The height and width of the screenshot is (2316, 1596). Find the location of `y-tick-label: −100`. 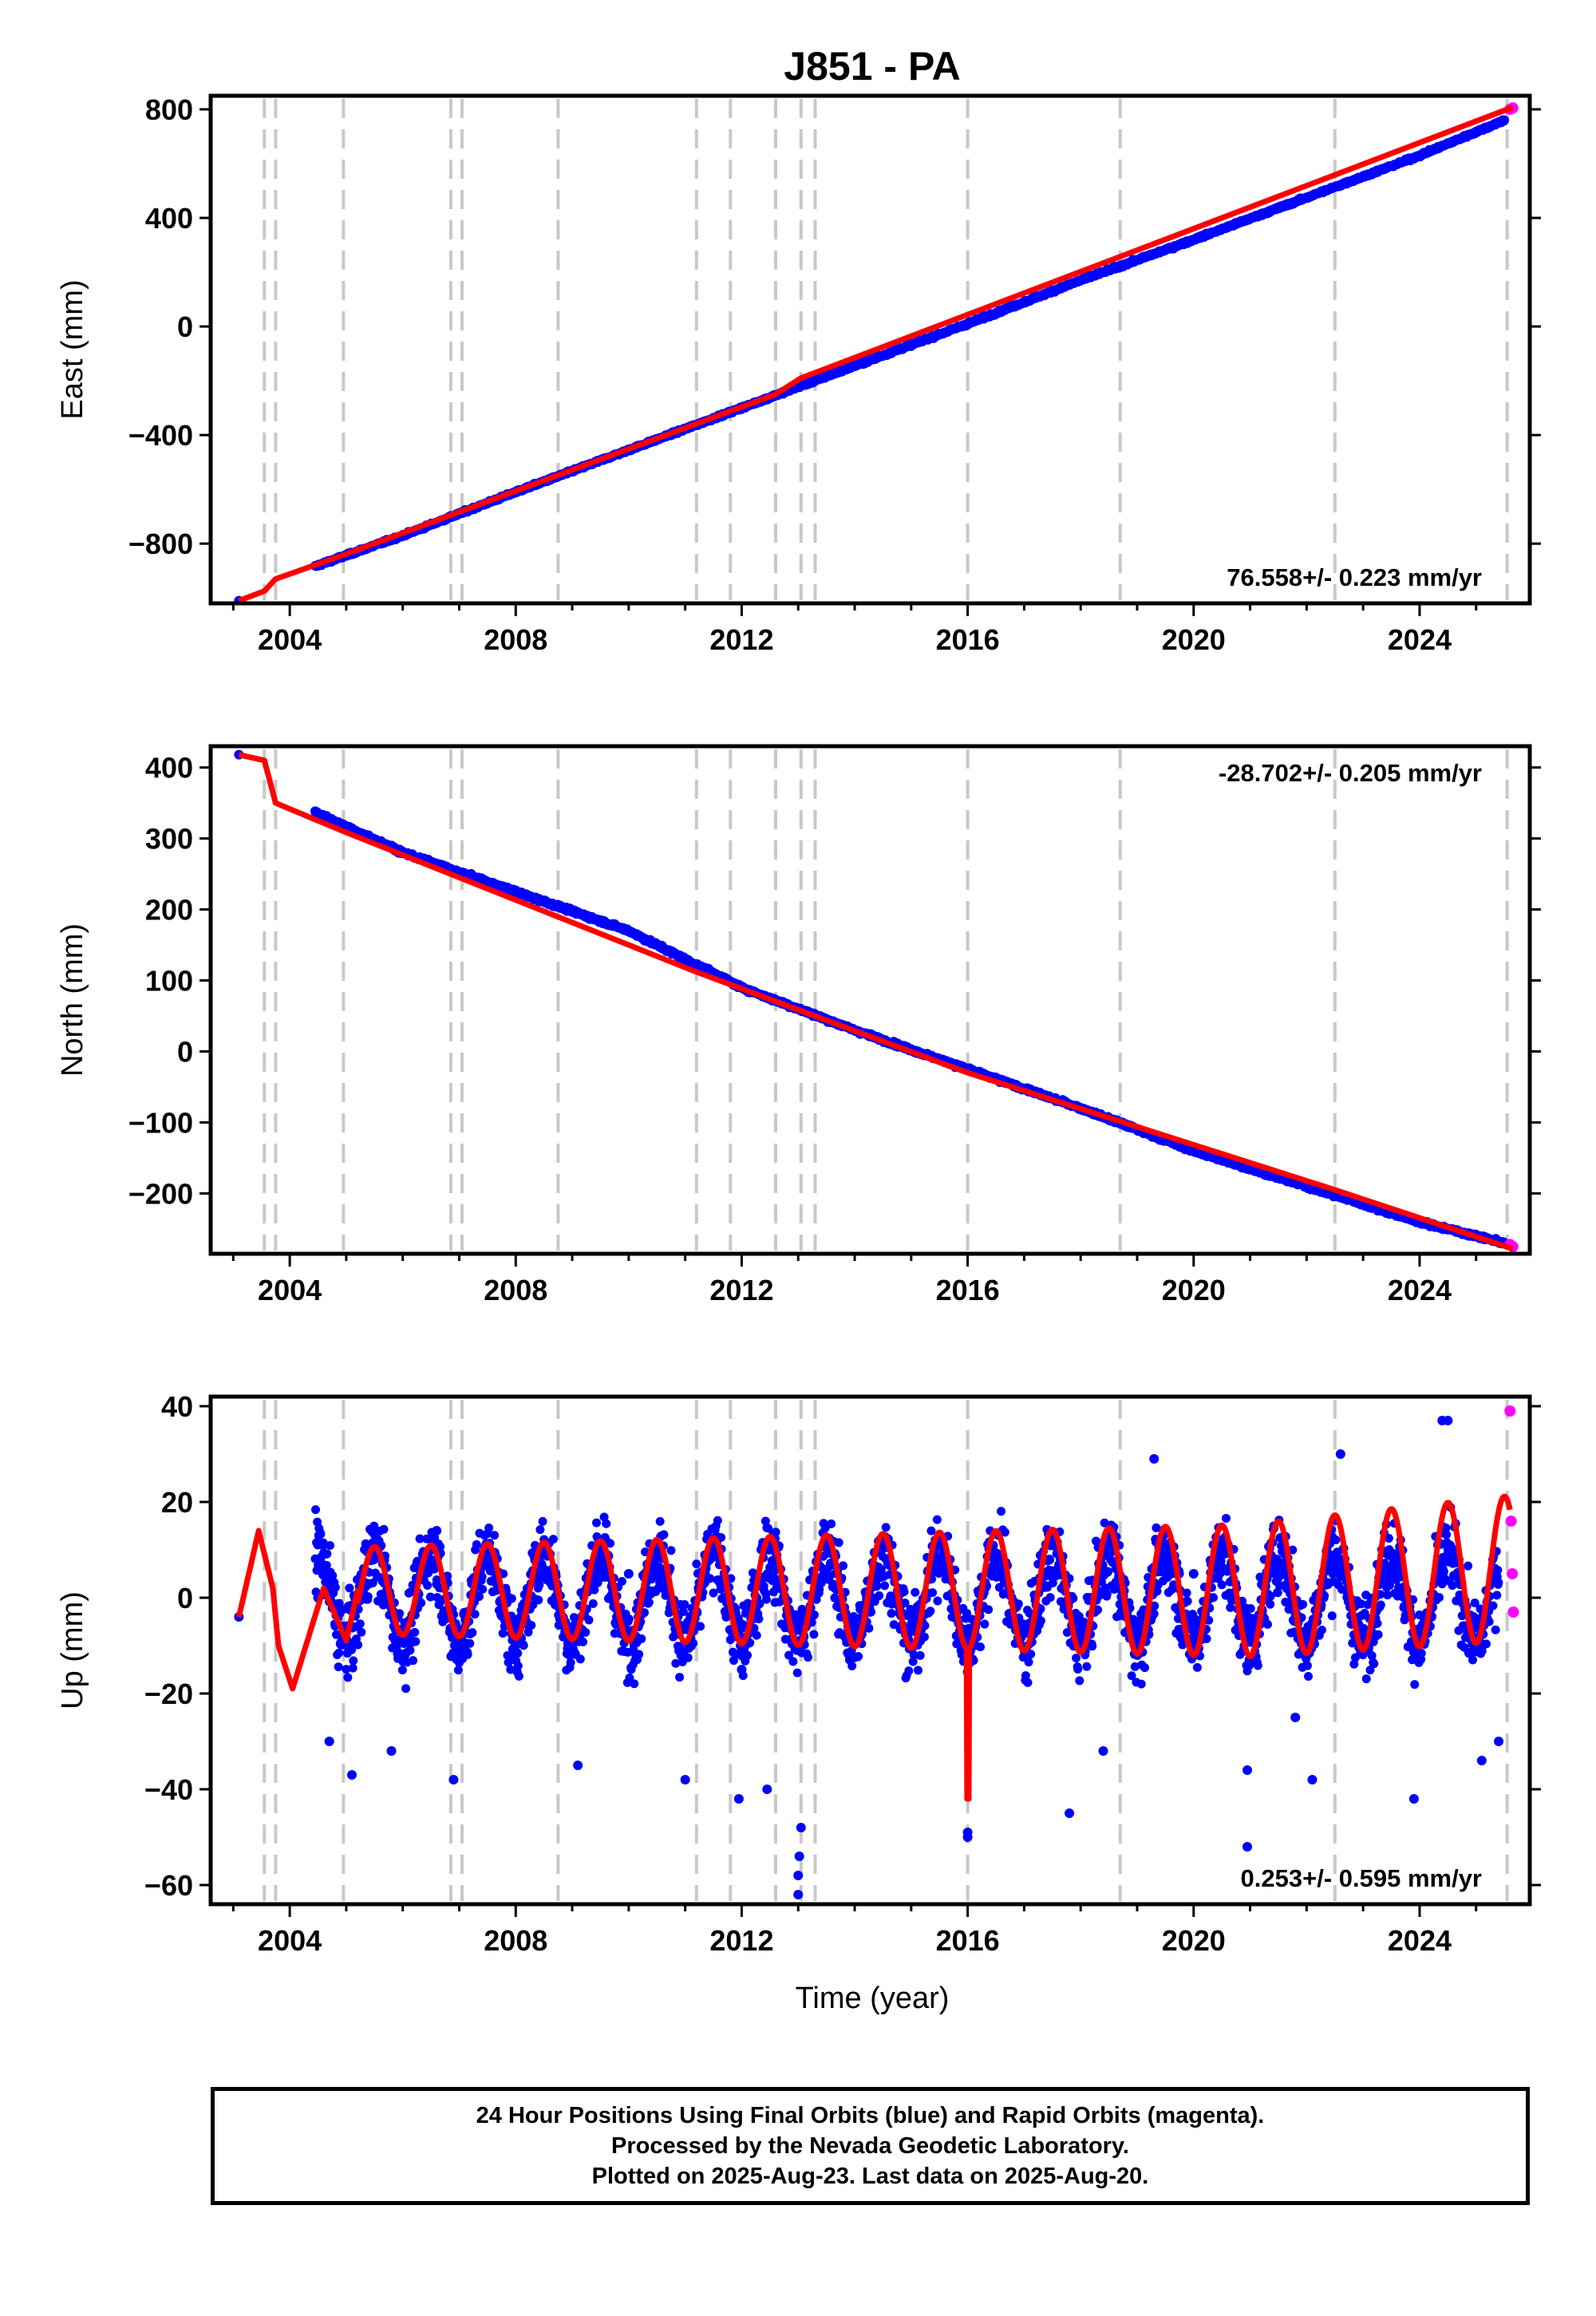

y-tick-label: −100 is located at coordinates (160, 1122).